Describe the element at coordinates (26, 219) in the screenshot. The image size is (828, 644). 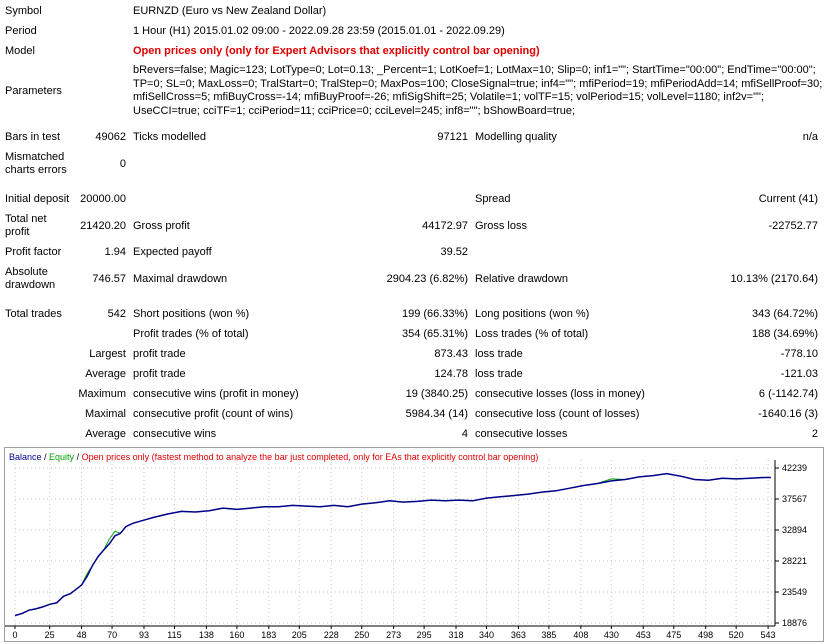
I see `netprofit-label-1: Total net` at that location.